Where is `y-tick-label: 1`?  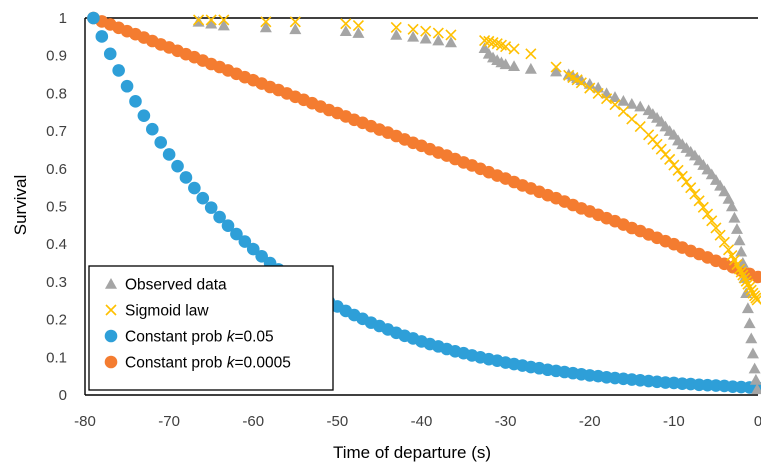 y-tick-label: 1 is located at coordinates (63, 18).